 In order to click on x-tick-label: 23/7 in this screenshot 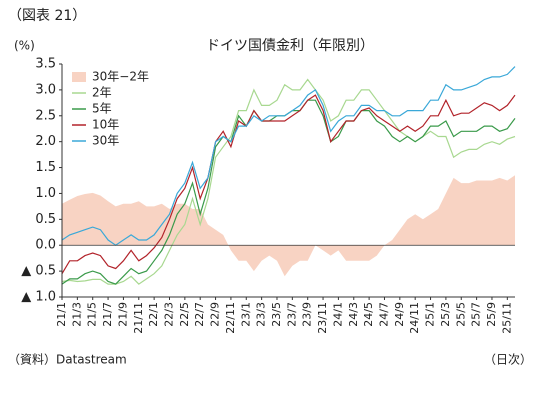, I will do `click(291, 314)`.